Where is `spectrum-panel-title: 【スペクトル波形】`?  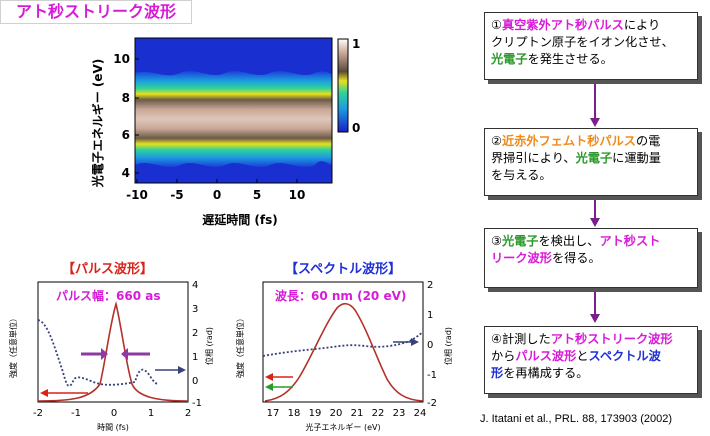 spectrum-panel-title: 【スペクトル波形】 is located at coordinates (343, 269).